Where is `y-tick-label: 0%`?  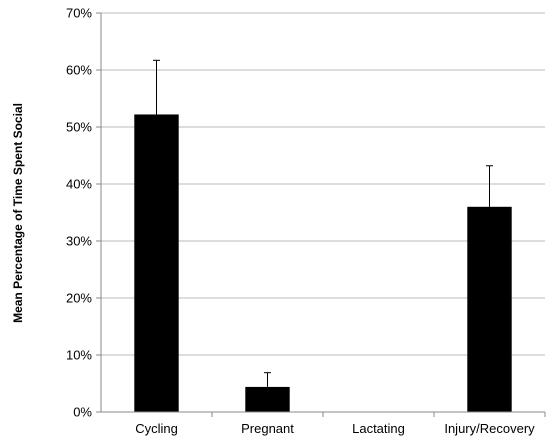 y-tick-label: 0% is located at coordinates (82, 412).